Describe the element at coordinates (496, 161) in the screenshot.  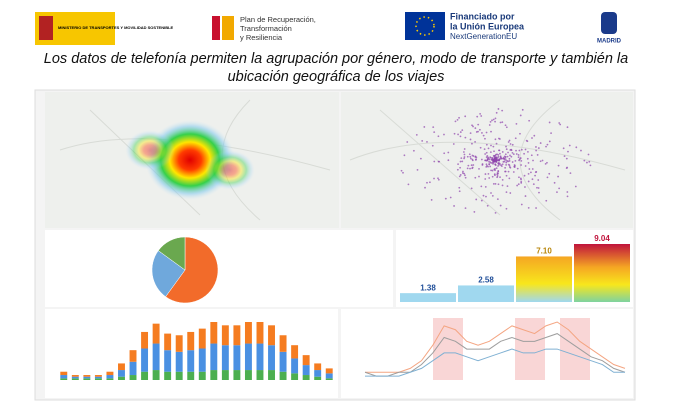
I see `scatter-dots` at that location.